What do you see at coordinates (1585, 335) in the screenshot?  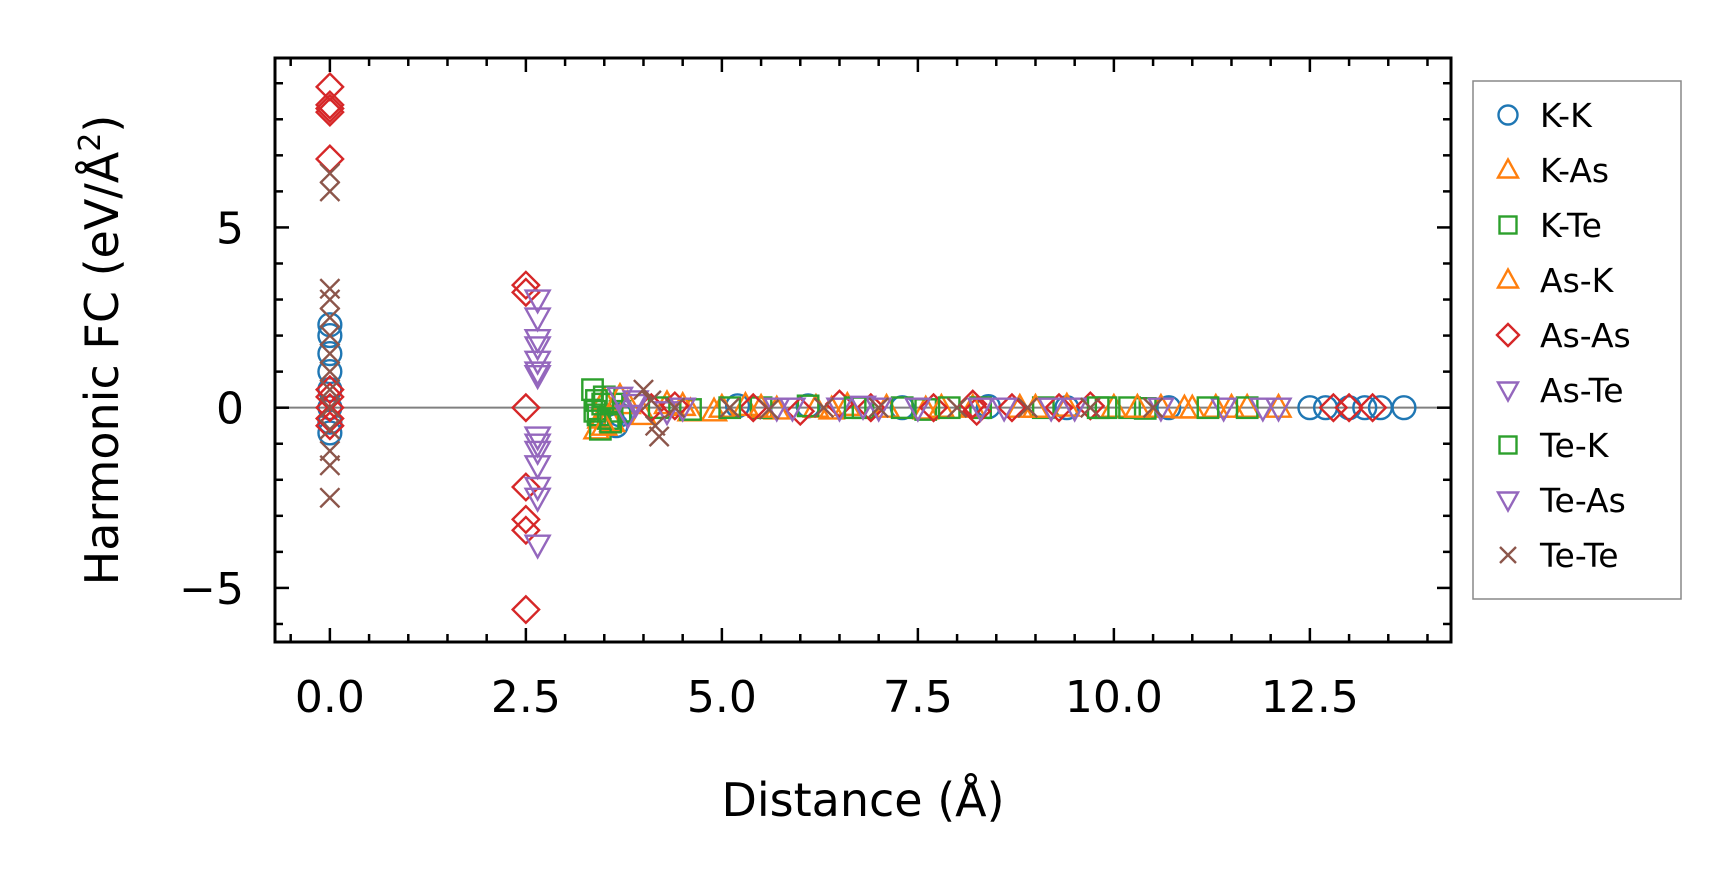 I see `legend-label-as-as: As-As` at bounding box center [1585, 335].